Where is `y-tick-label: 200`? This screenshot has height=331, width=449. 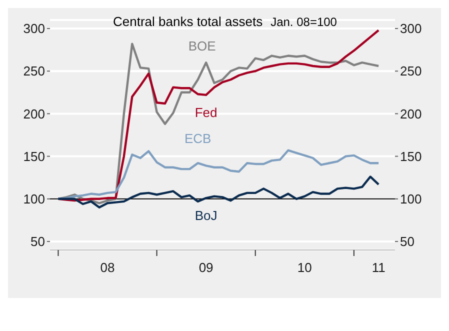
y-tick-label: 200 is located at coordinates (34, 114).